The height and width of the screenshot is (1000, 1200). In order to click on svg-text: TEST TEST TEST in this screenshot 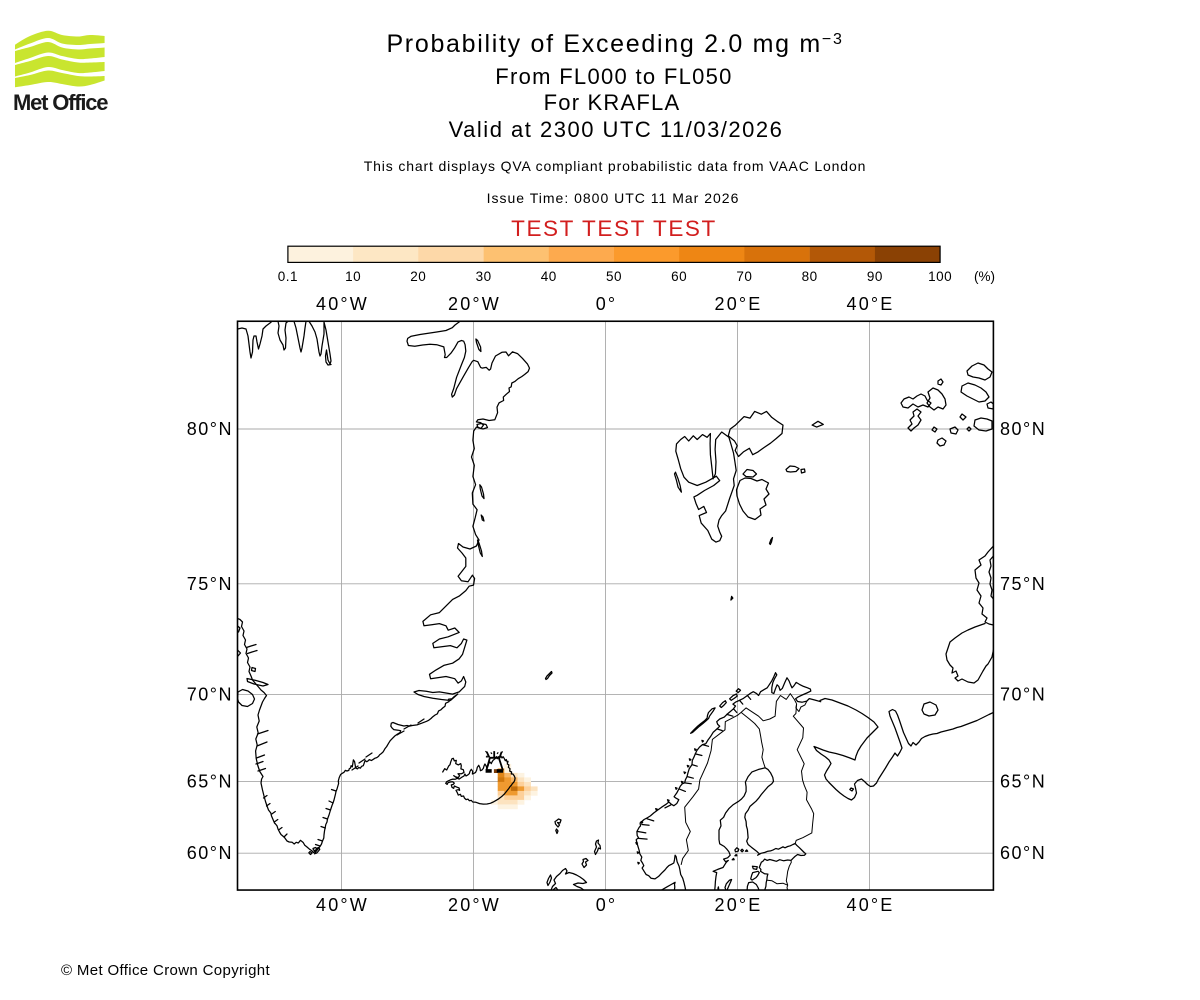, I will do `click(614, 228)`.